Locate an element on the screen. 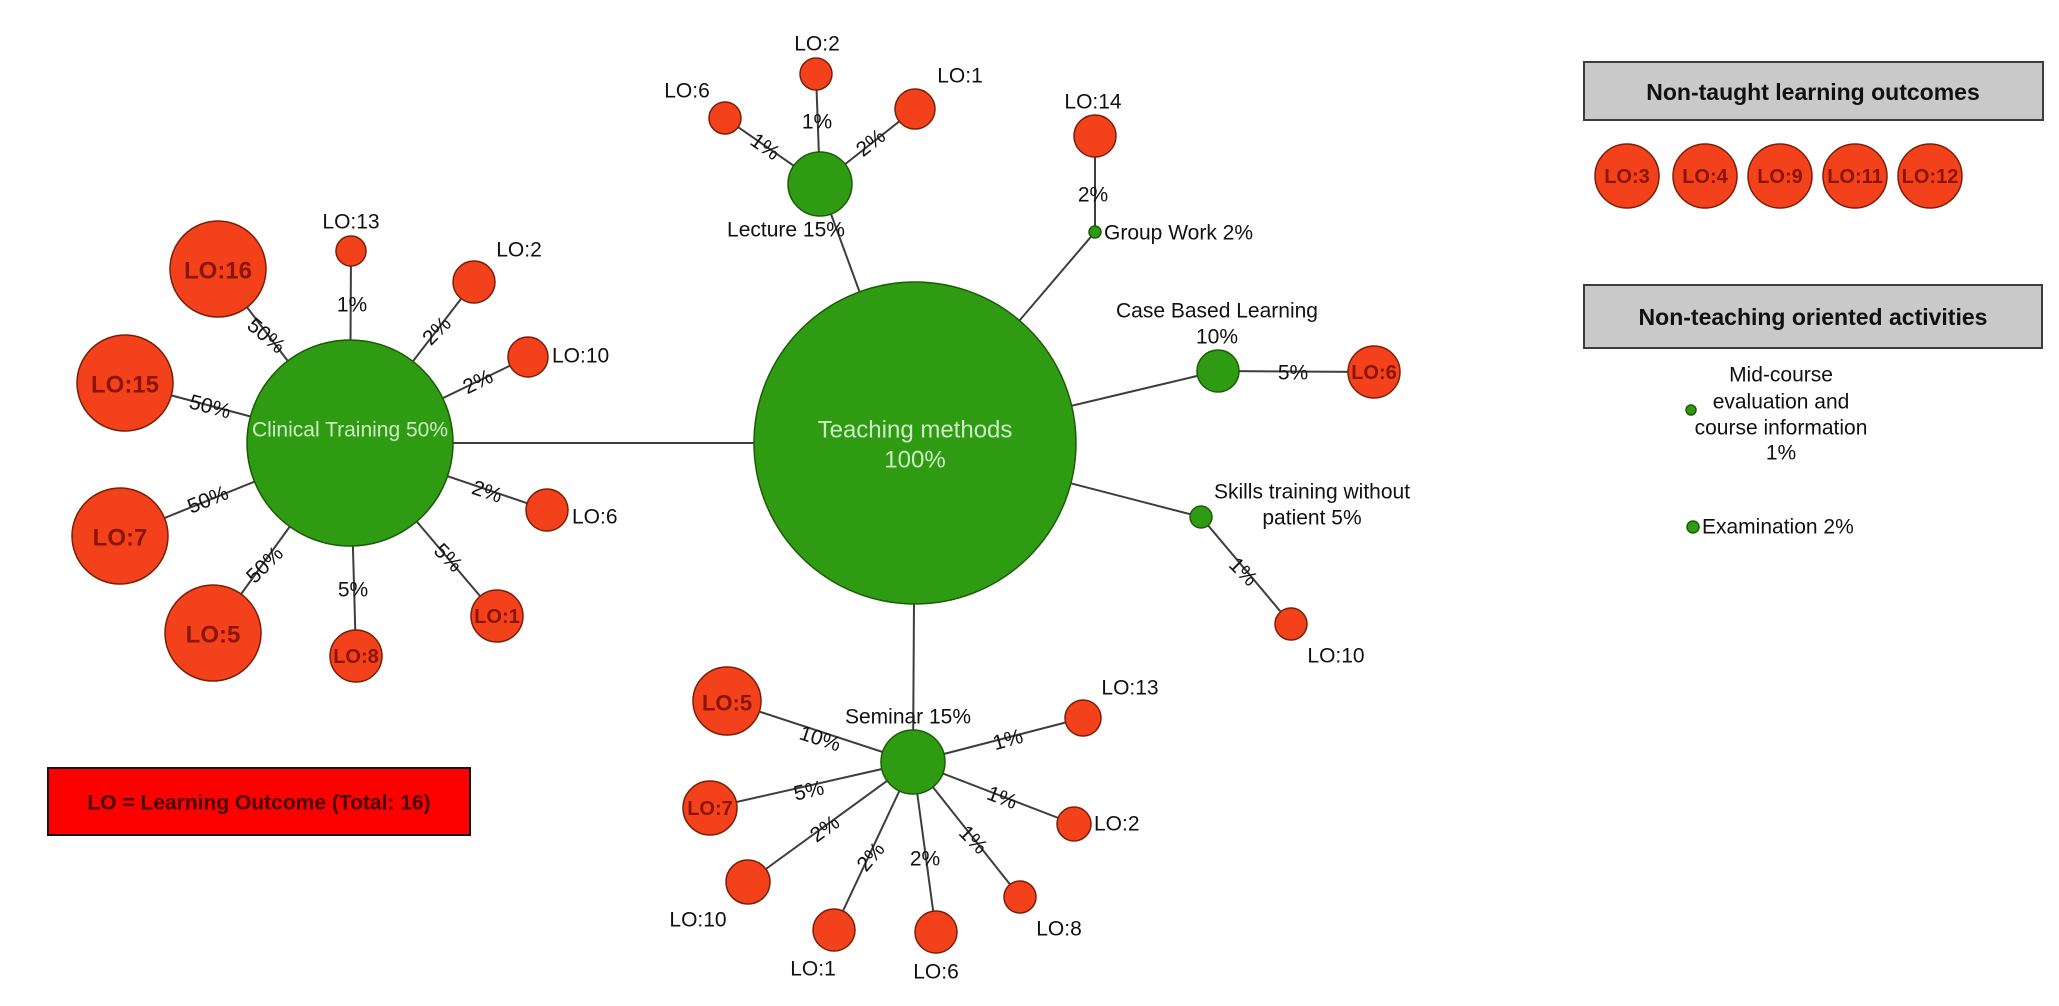 This screenshot has width=2059, height=1006. clinical-lo2-label: LO:2 is located at coordinates (519, 250).